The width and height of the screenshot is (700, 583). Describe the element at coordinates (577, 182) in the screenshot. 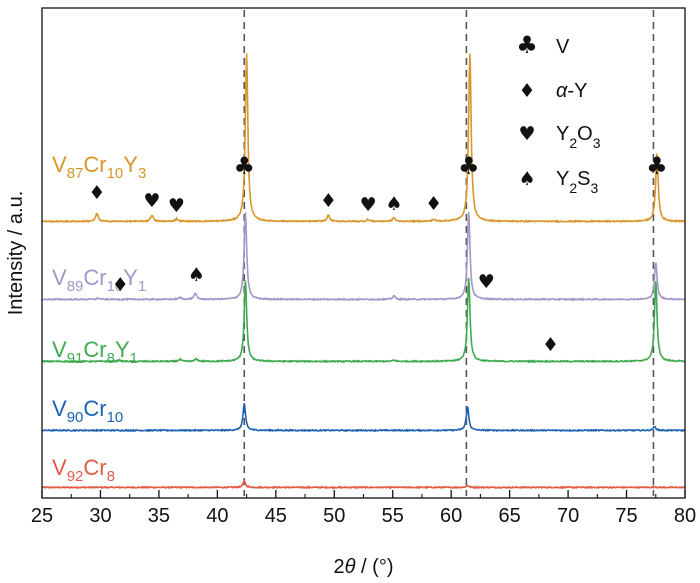

I see `legend-label-3: Y2S3` at that location.